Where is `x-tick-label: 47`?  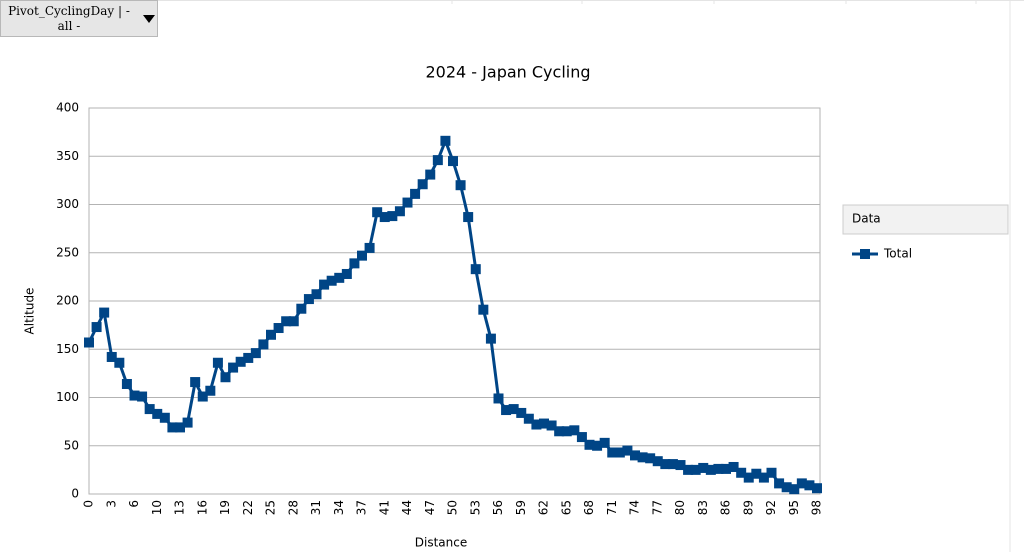
x-tick-label: 47 is located at coordinates (430, 507).